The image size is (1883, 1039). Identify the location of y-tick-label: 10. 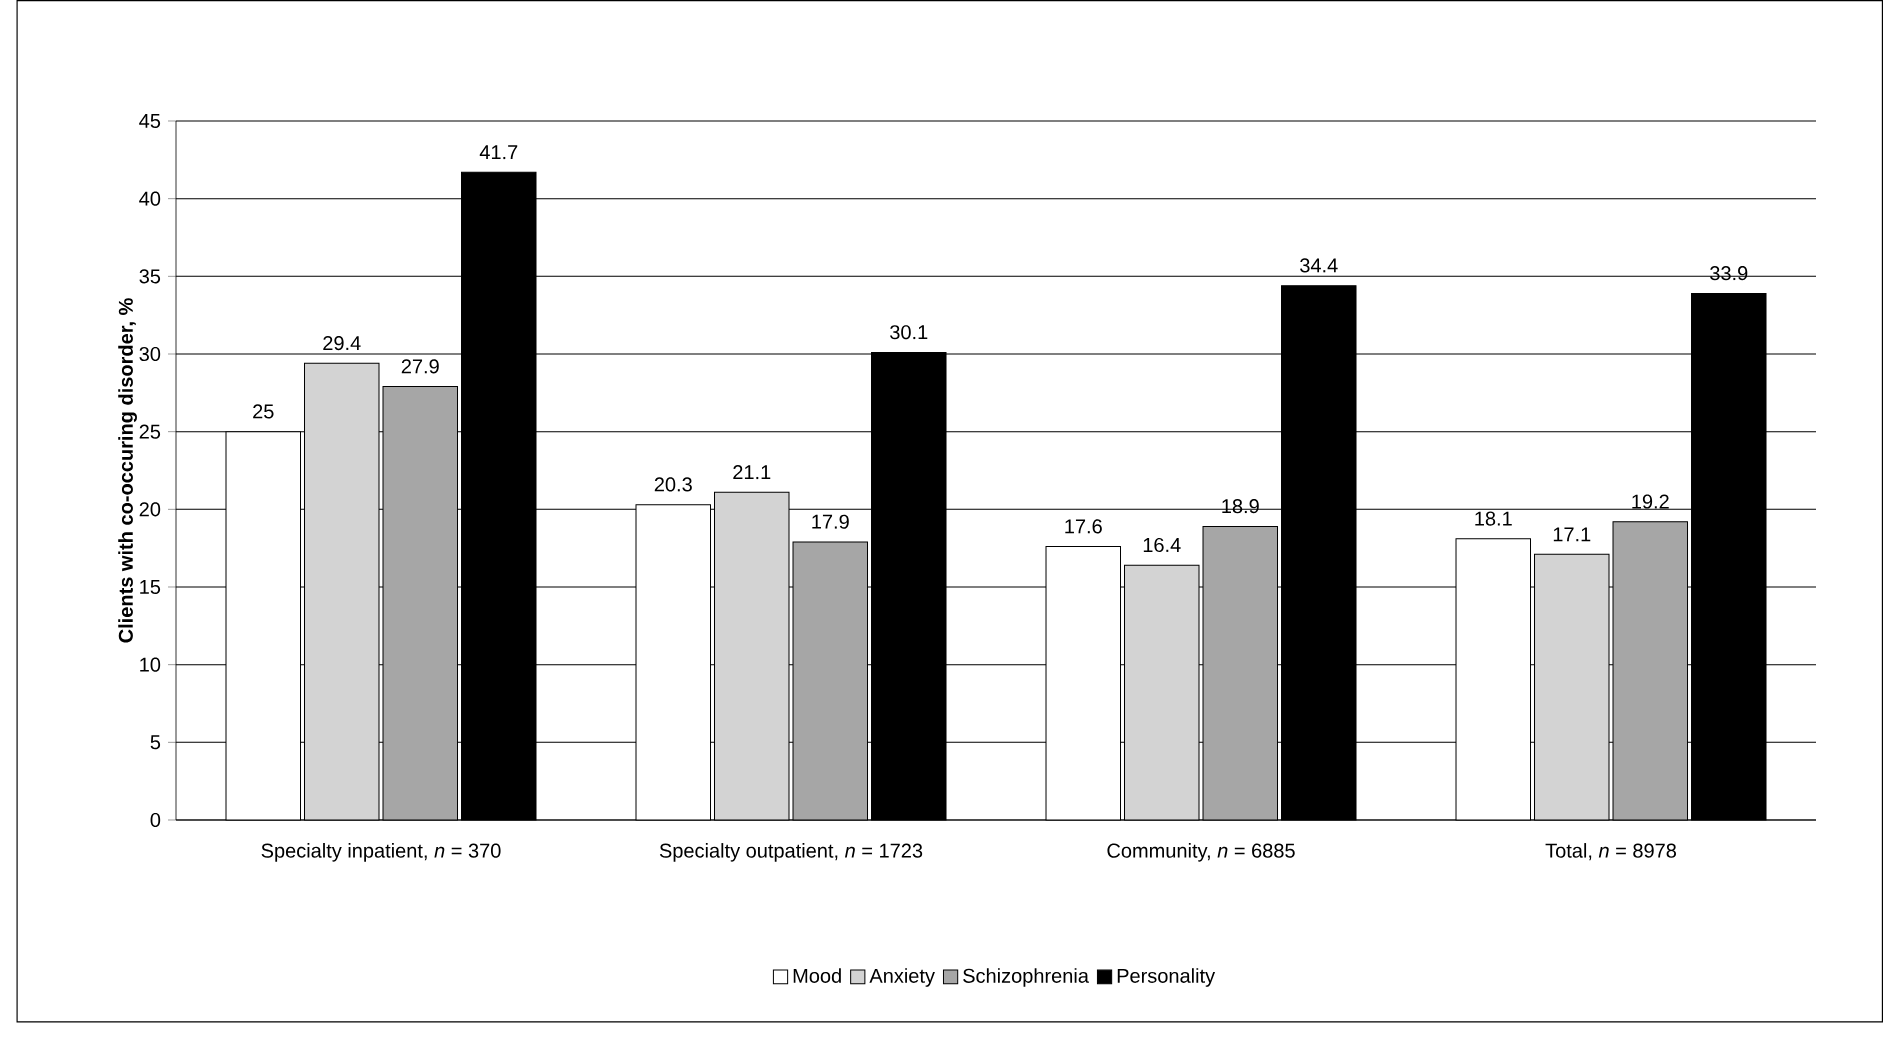
(150, 664).